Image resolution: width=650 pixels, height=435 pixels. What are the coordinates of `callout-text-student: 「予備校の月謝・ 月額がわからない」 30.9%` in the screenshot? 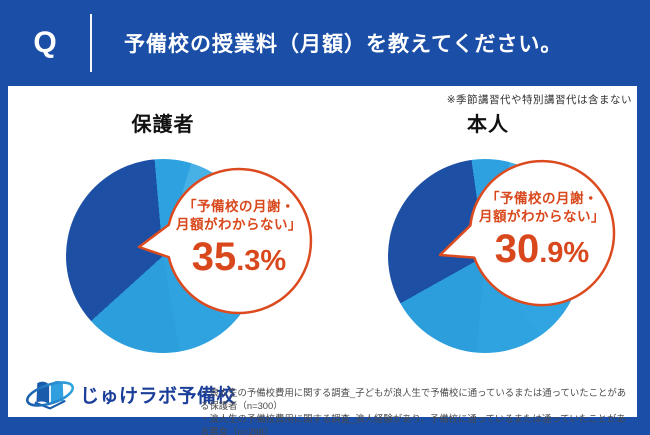 It's located at (542, 229).